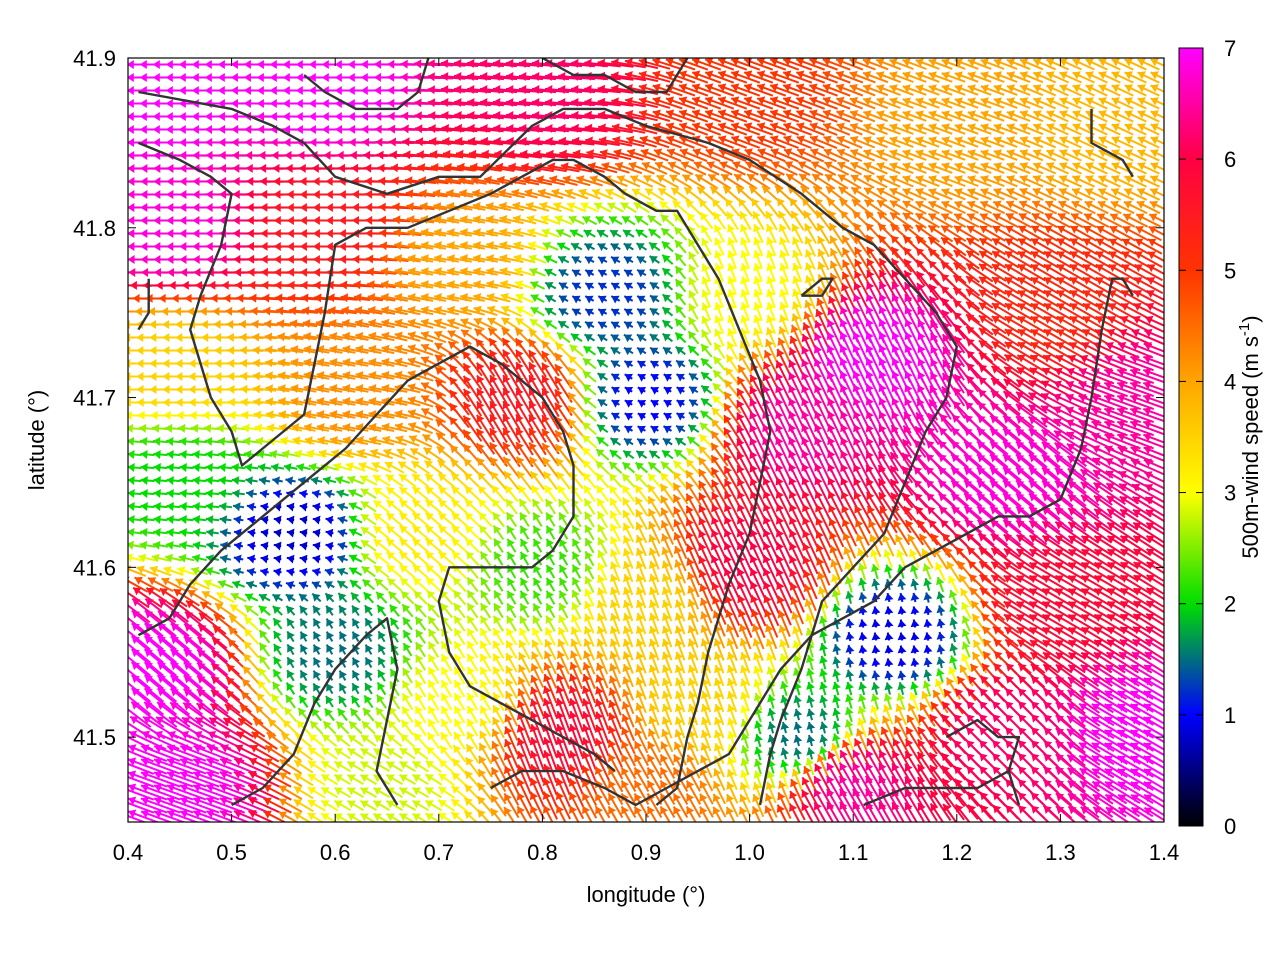 The width and height of the screenshot is (1280, 965). I want to click on colorbar-title: 500m-wind speed (m s-1), so click(1249, 436).